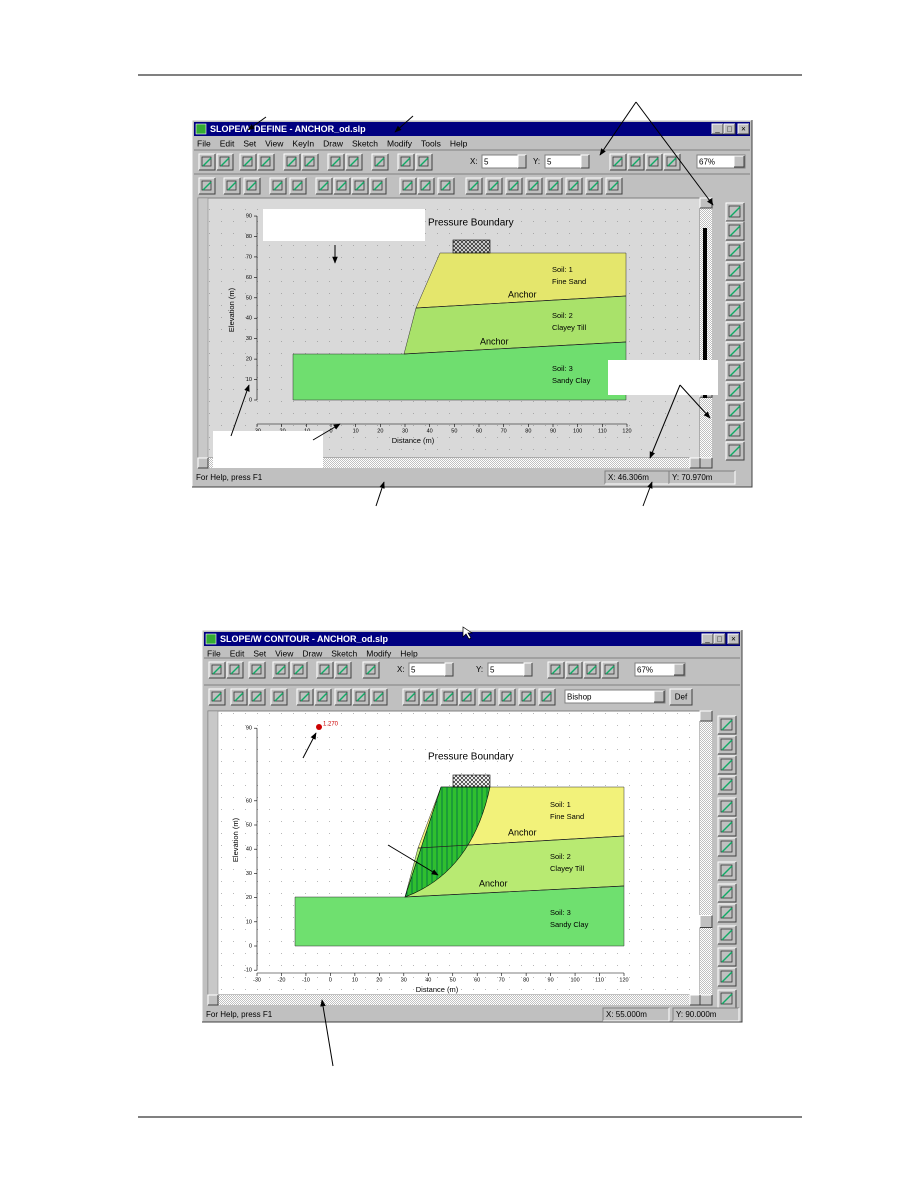 The height and width of the screenshot is (1188, 918). I want to click on window-title: SLOPE/W DEFINE - ANCHOR_od.slp, so click(288, 129).